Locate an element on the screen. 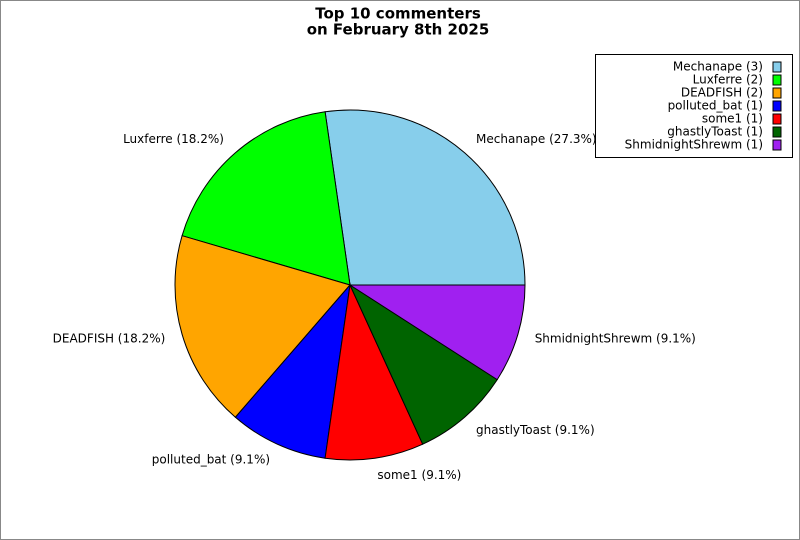  legend-label: ShmidnightShrewm (1) is located at coordinates (694, 145).